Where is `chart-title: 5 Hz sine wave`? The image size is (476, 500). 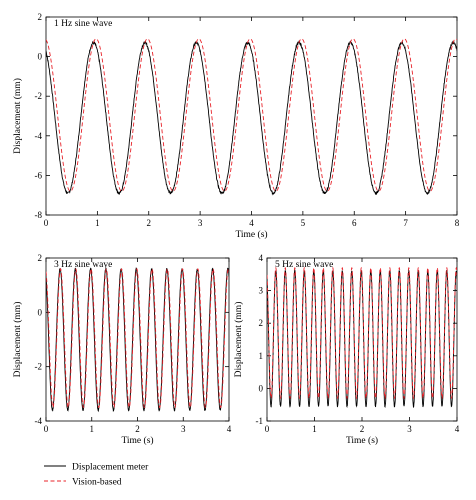 chart-title: 5 Hz sine wave is located at coordinates (304, 265).